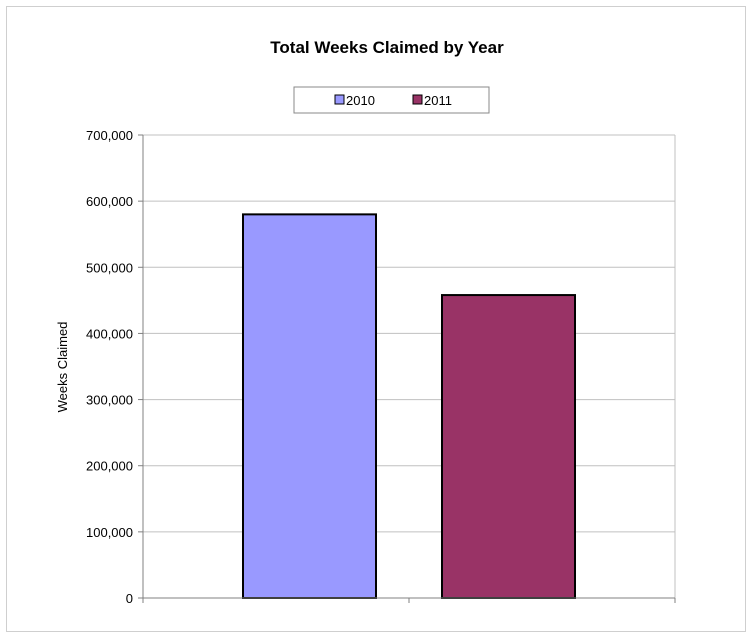 Image resolution: width=753 pixels, height=638 pixels. What do you see at coordinates (109, 267) in the screenshot?
I see `y-tick-label: 500,000` at bounding box center [109, 267].